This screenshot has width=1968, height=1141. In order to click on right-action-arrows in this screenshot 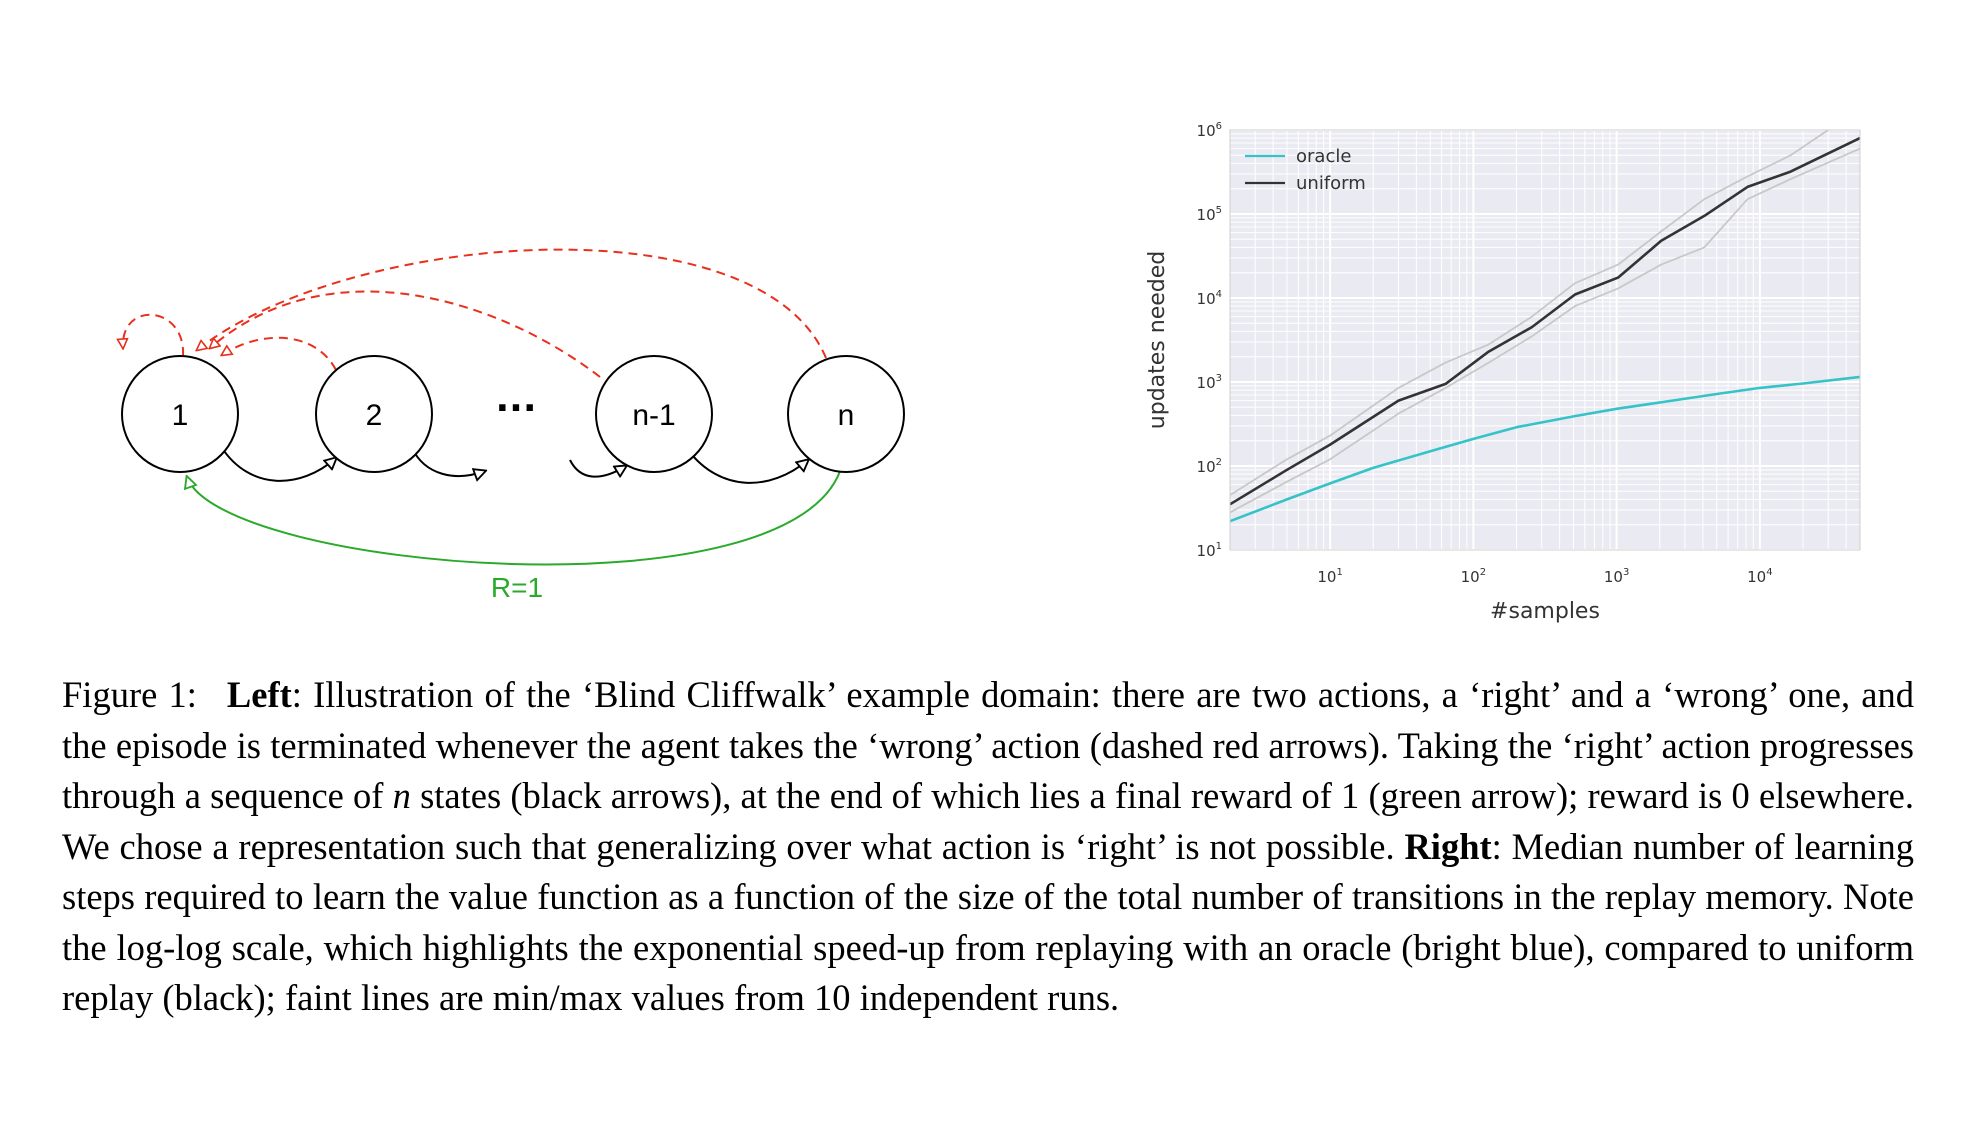, I will do `click(514, 465)`.